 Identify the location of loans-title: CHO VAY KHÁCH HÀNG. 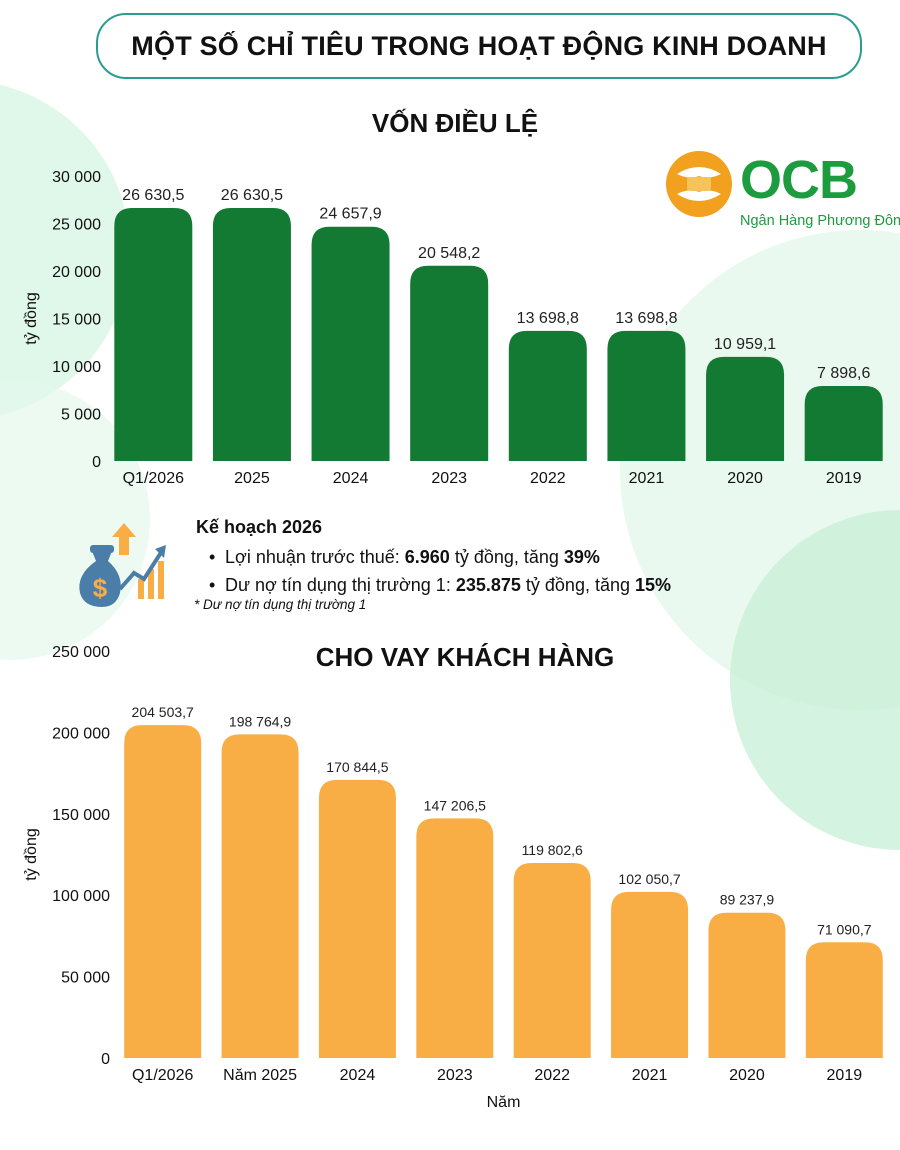
(465, 657).